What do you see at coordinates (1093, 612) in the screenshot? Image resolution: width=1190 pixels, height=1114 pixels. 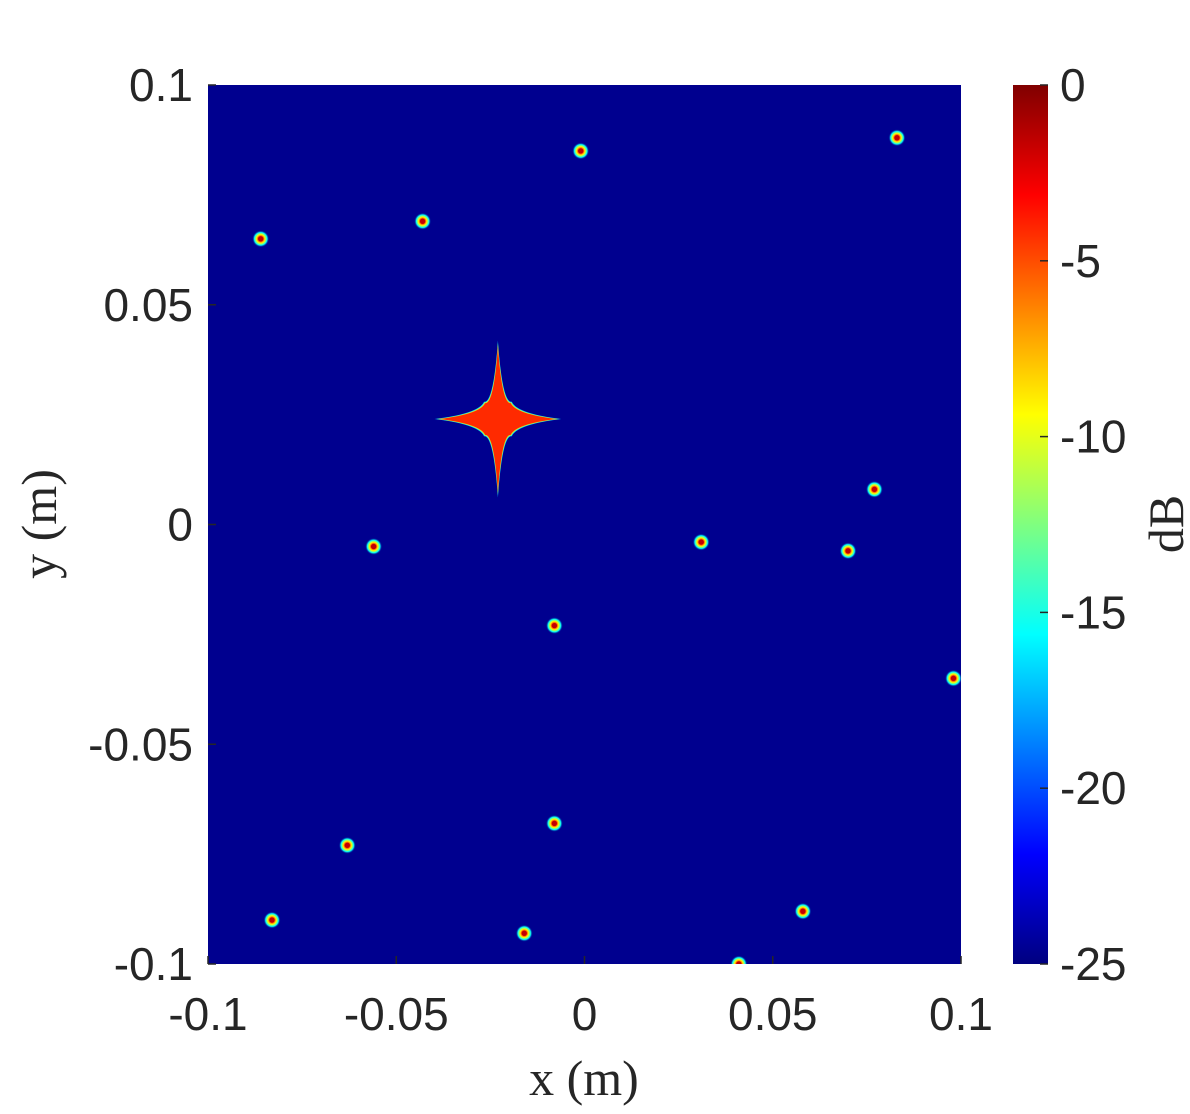 I see `colorbar-tick-label: -15` at bounding box center [1093, 612].